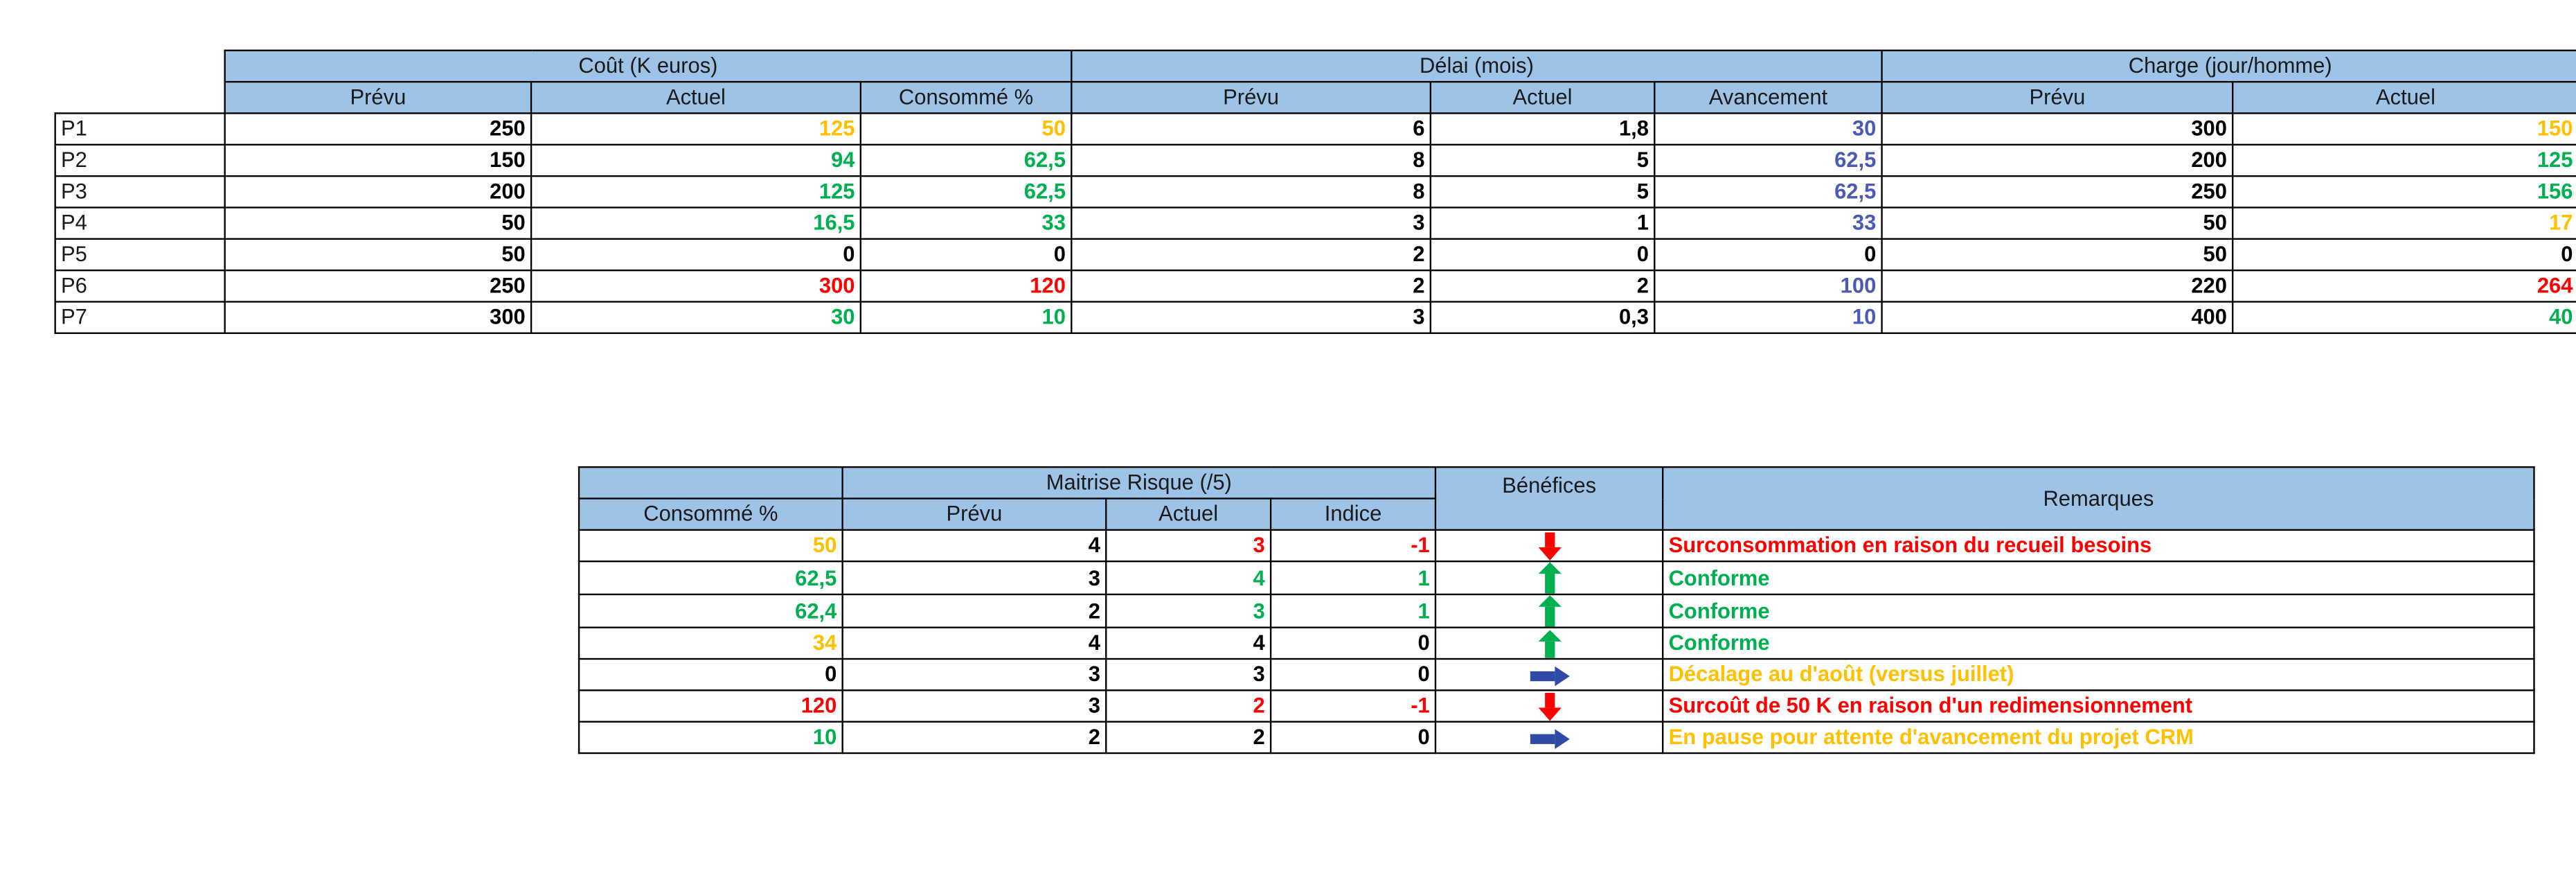 The width and height of the screenshot is (2576, 873). What do you see at coordinates (696, 223) in the screenshot?
I see `cout-actuel-cell: 16,5` at bounding box center [696, 223].